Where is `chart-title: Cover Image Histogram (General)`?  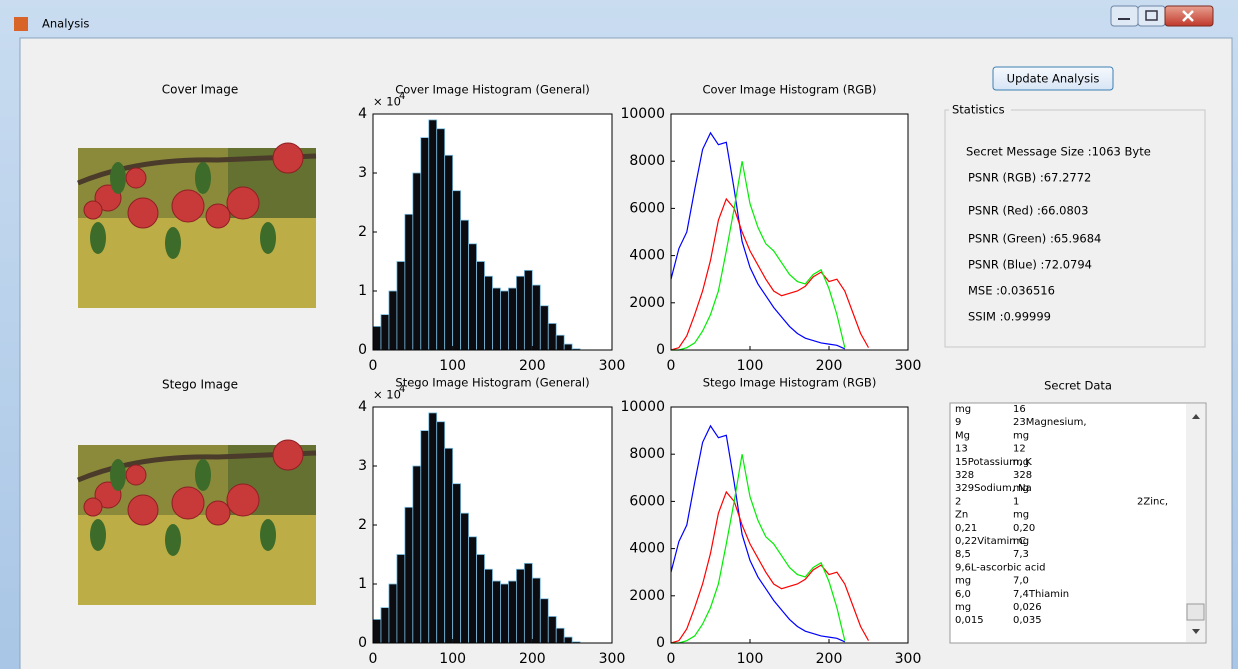 chart-title: Cover Image Histogram (General) is located at coordinates (492, 90).